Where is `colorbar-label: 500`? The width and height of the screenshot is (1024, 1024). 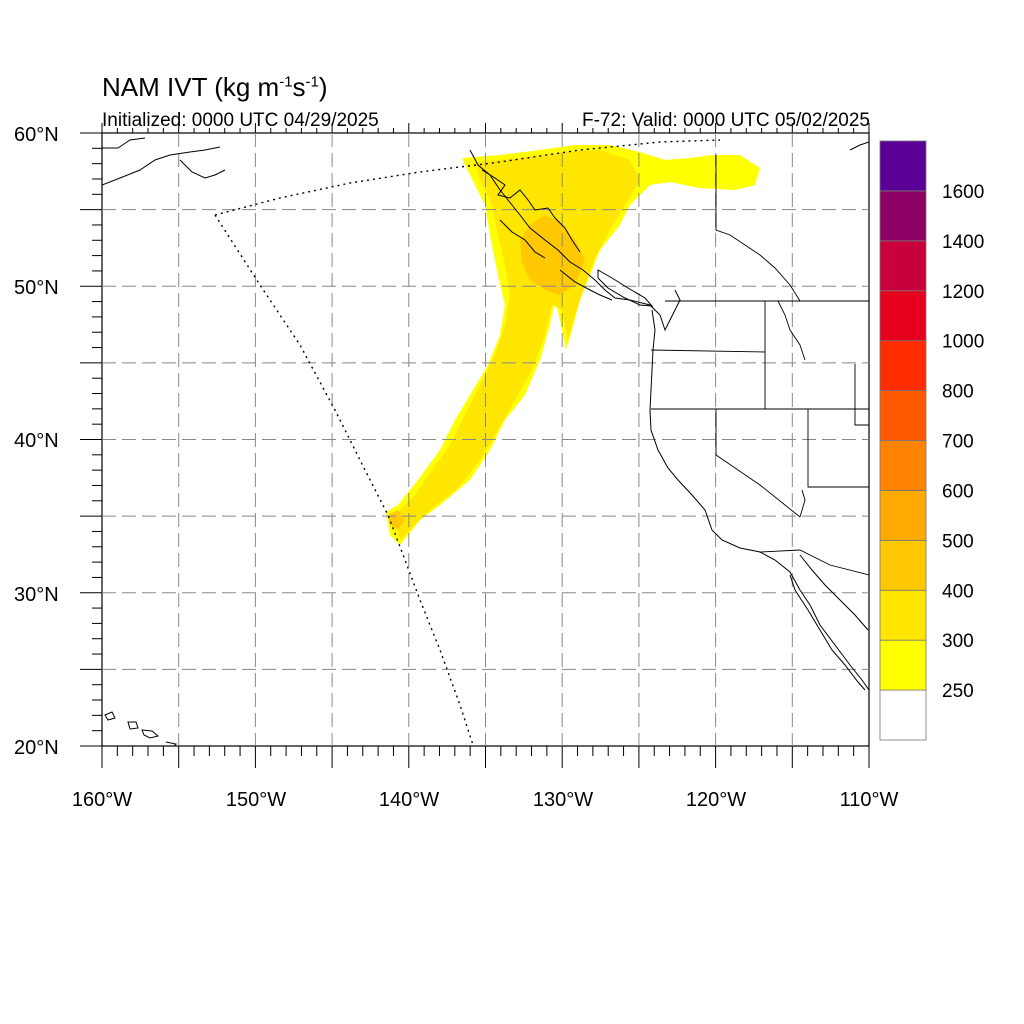 colorbar-label: 500 is located at coordinates (958, 541).